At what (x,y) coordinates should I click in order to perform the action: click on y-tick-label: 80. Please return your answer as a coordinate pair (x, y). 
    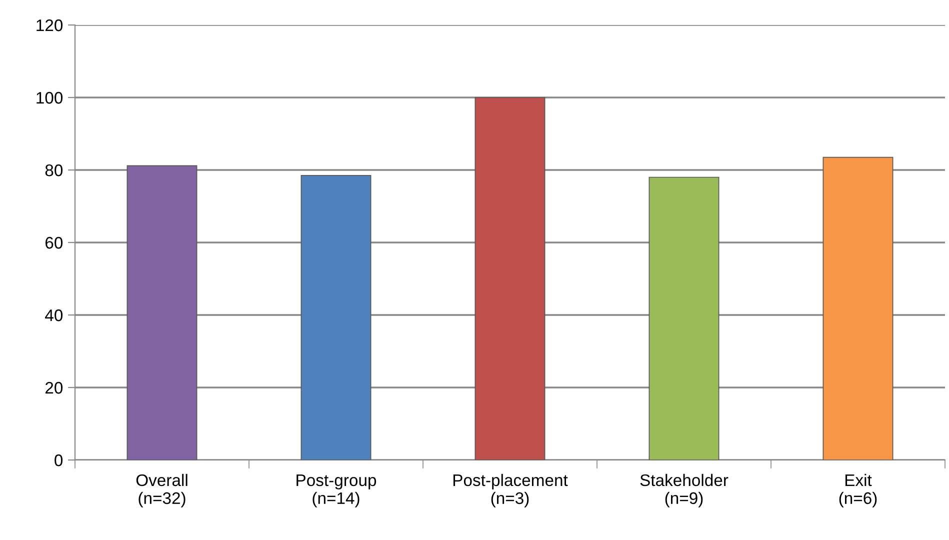
    Looking at the image, I should click on (54, 170).